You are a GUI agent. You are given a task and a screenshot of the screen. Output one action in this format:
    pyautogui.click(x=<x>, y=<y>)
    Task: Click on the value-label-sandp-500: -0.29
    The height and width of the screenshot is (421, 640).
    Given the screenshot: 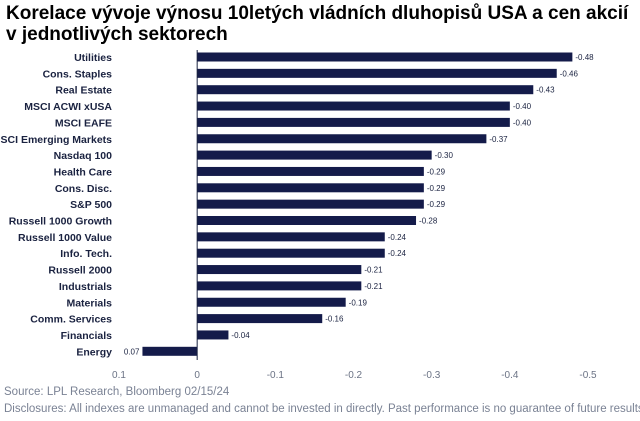 What is the action you would take?
    pyautogui.click(x=436, y=204)
    